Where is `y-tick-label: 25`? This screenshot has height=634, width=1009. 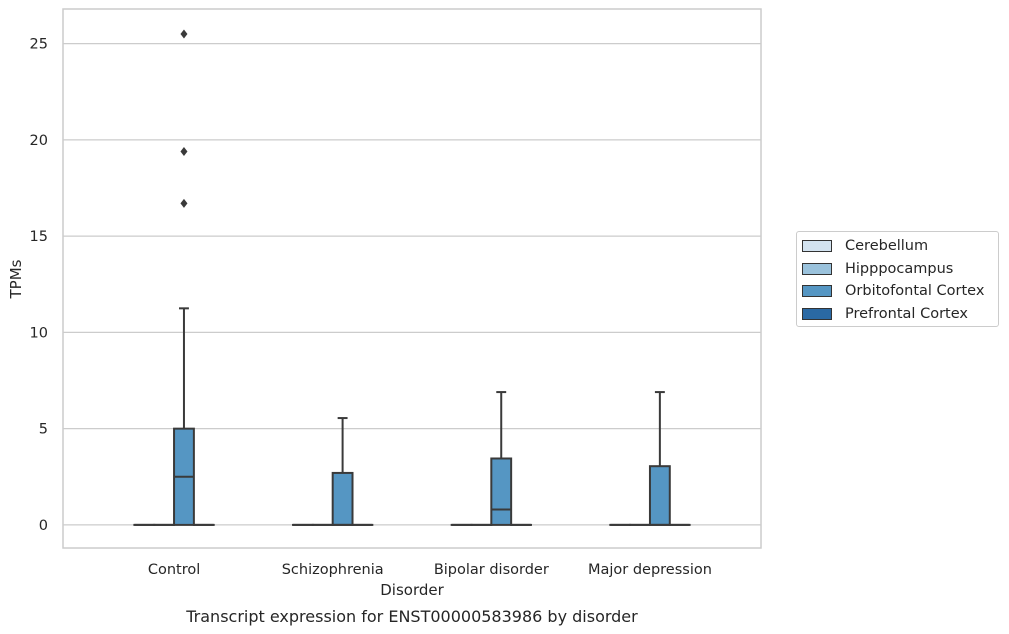 y-tick-label: 25 is located at coordinates (39, 45).